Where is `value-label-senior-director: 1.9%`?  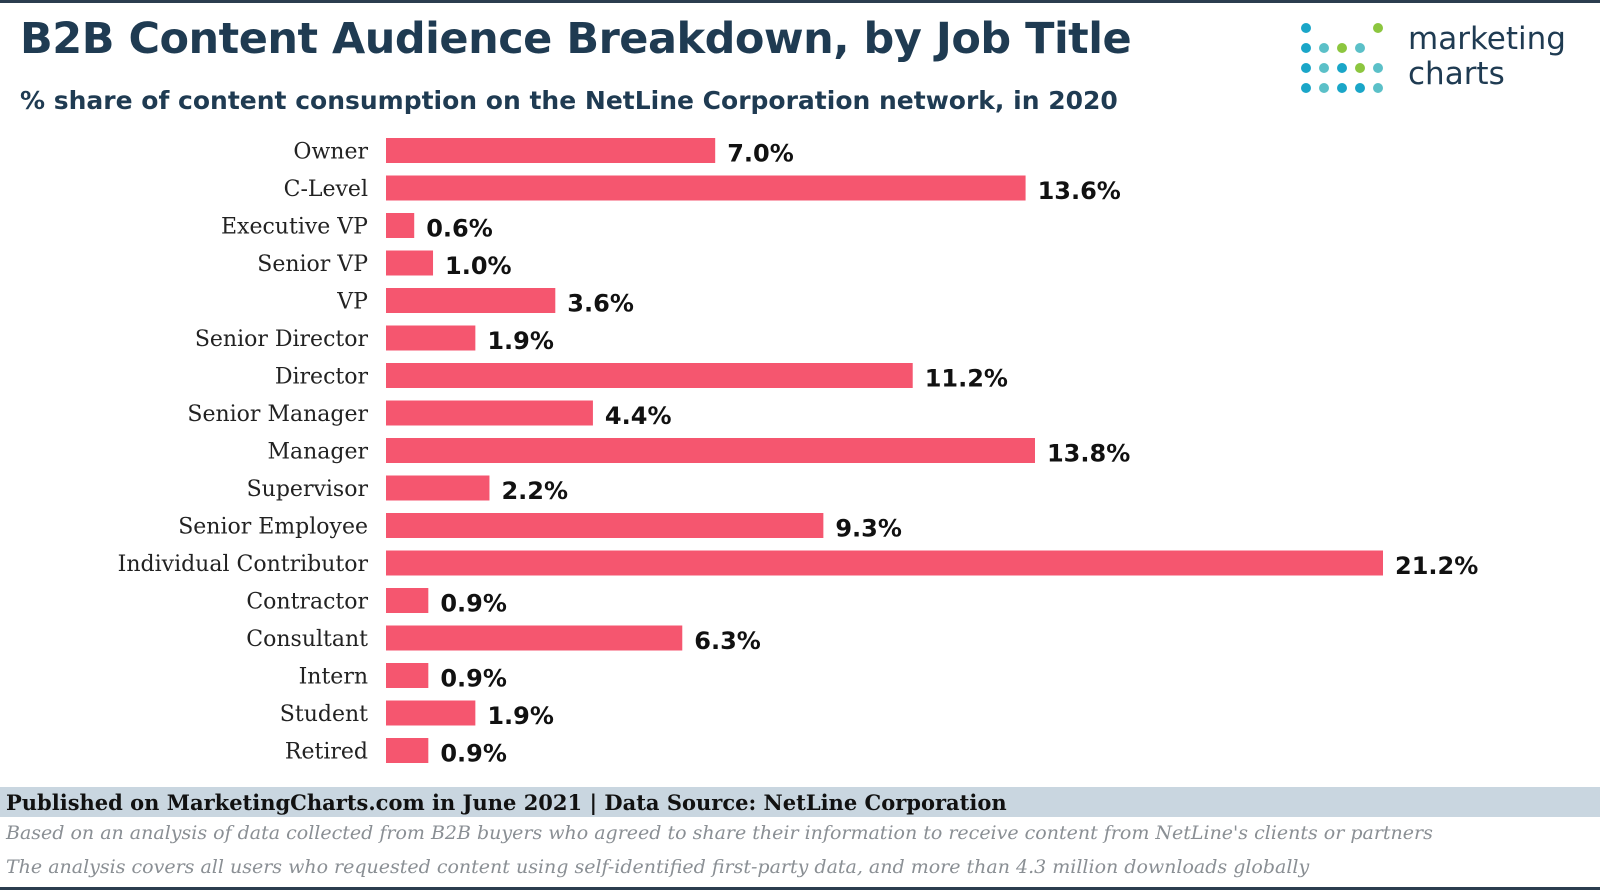
value-label-senior-director: 1.9% is located at coordinates (520, 341).